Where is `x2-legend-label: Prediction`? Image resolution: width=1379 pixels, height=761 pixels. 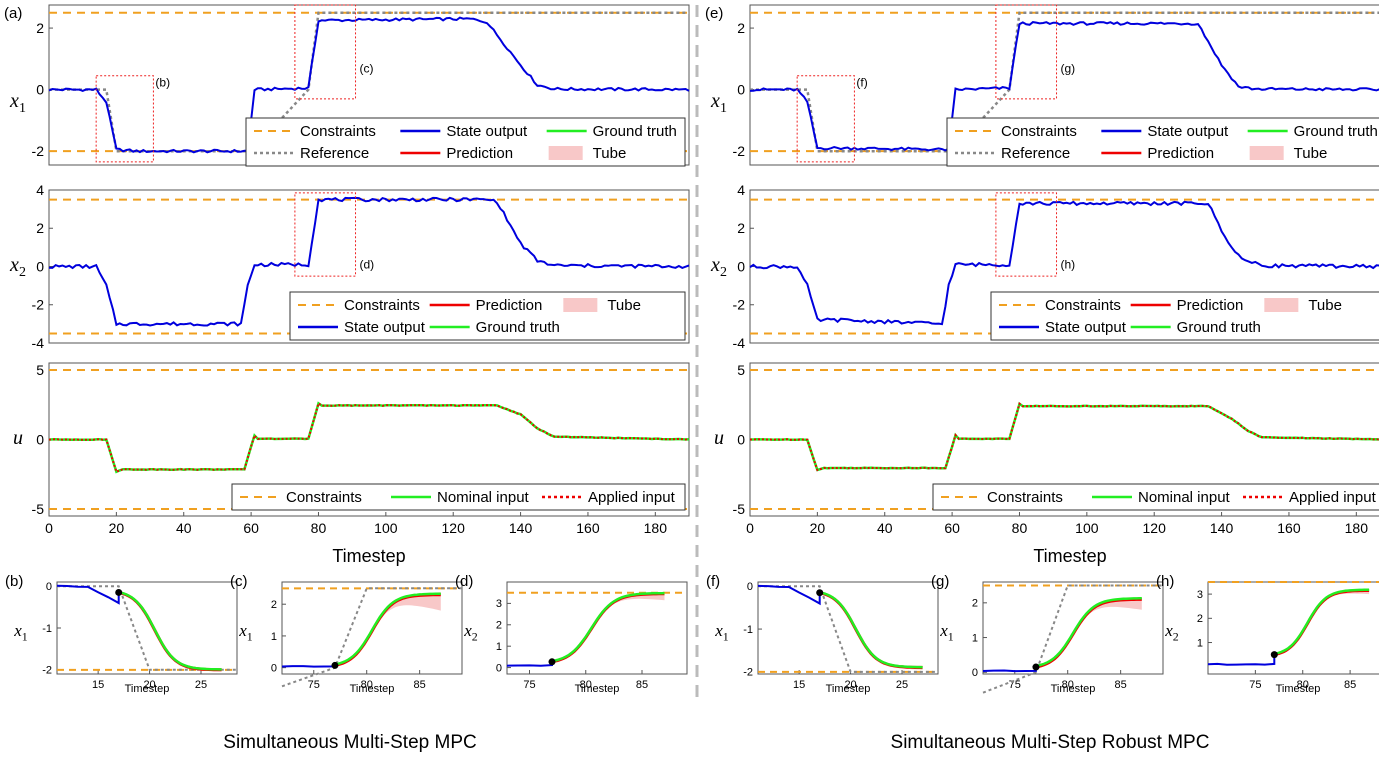
x2-legend-label: Prediction is located at coordinates (1210, 305).